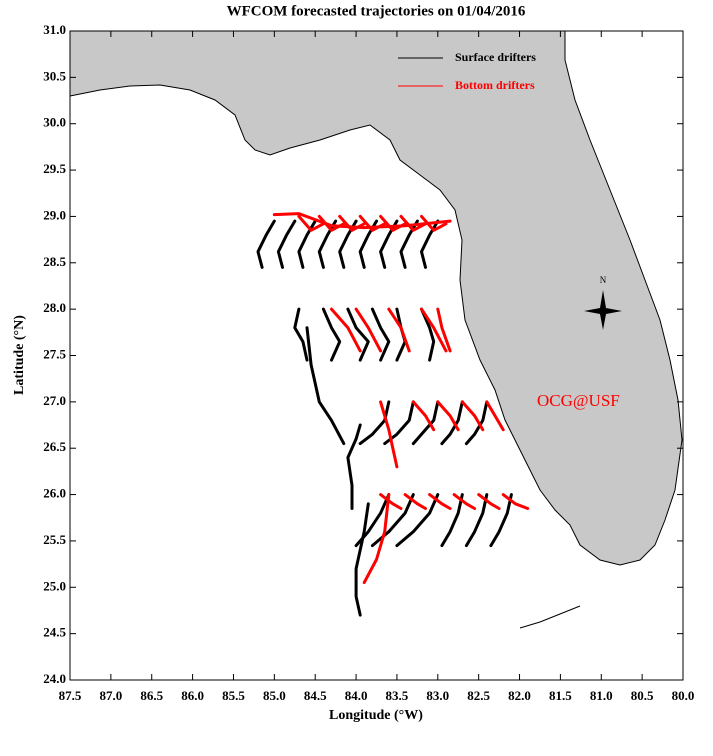  I want to click on x-tick-label: 85.0, so click(274, 695).